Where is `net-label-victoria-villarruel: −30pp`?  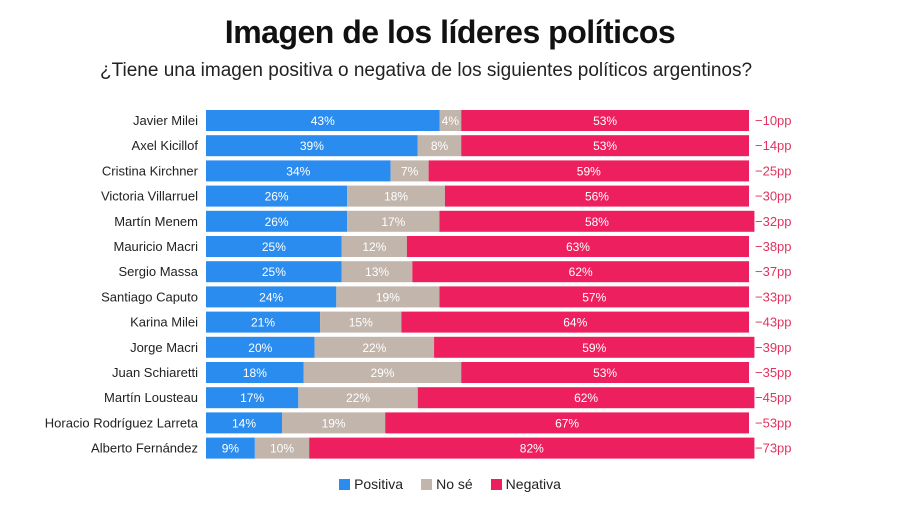
net-label-victoria-villarruel: −30pp is located at coordinates (773, 196).